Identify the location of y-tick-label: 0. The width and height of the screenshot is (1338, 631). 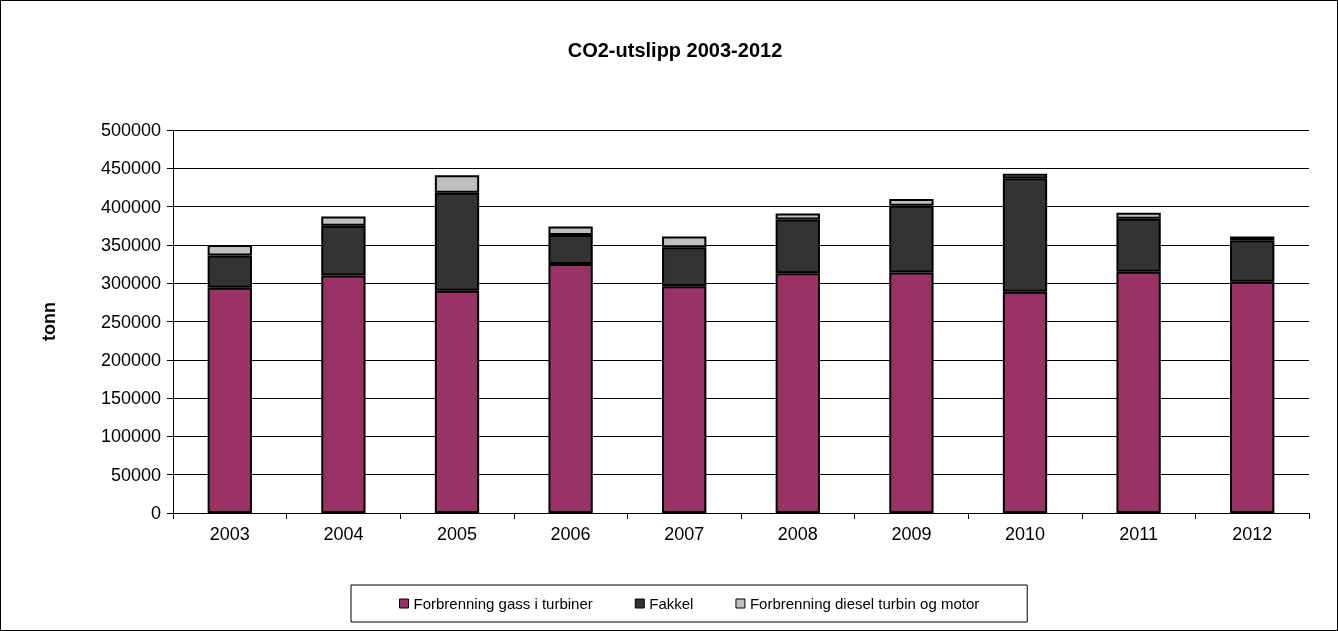
(155, 513).